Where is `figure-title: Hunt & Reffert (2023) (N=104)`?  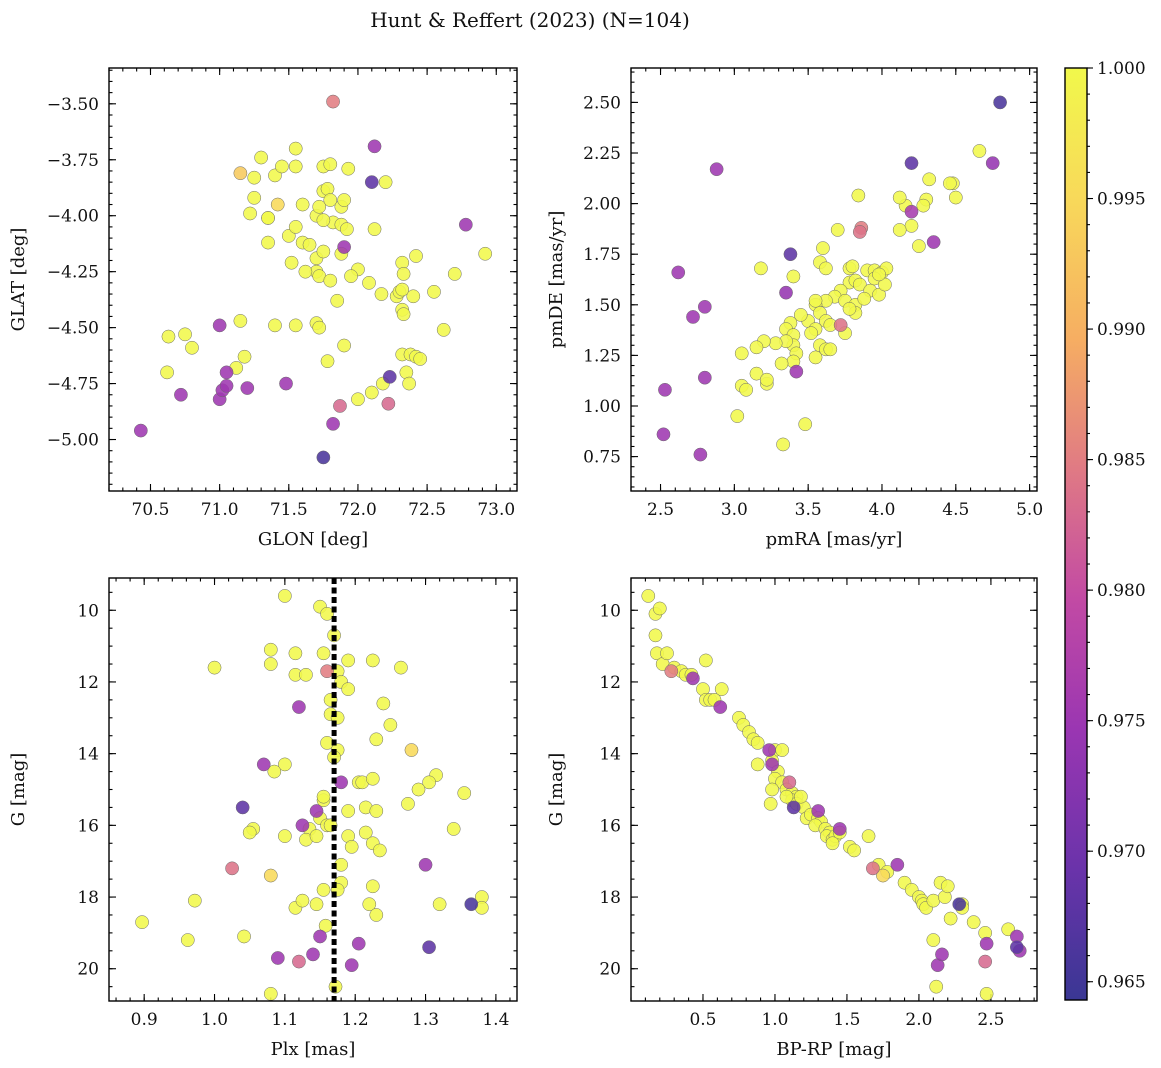 figure-title: Hunt & Reffert (2023) (N=104) is located at coordinates (530, 20).